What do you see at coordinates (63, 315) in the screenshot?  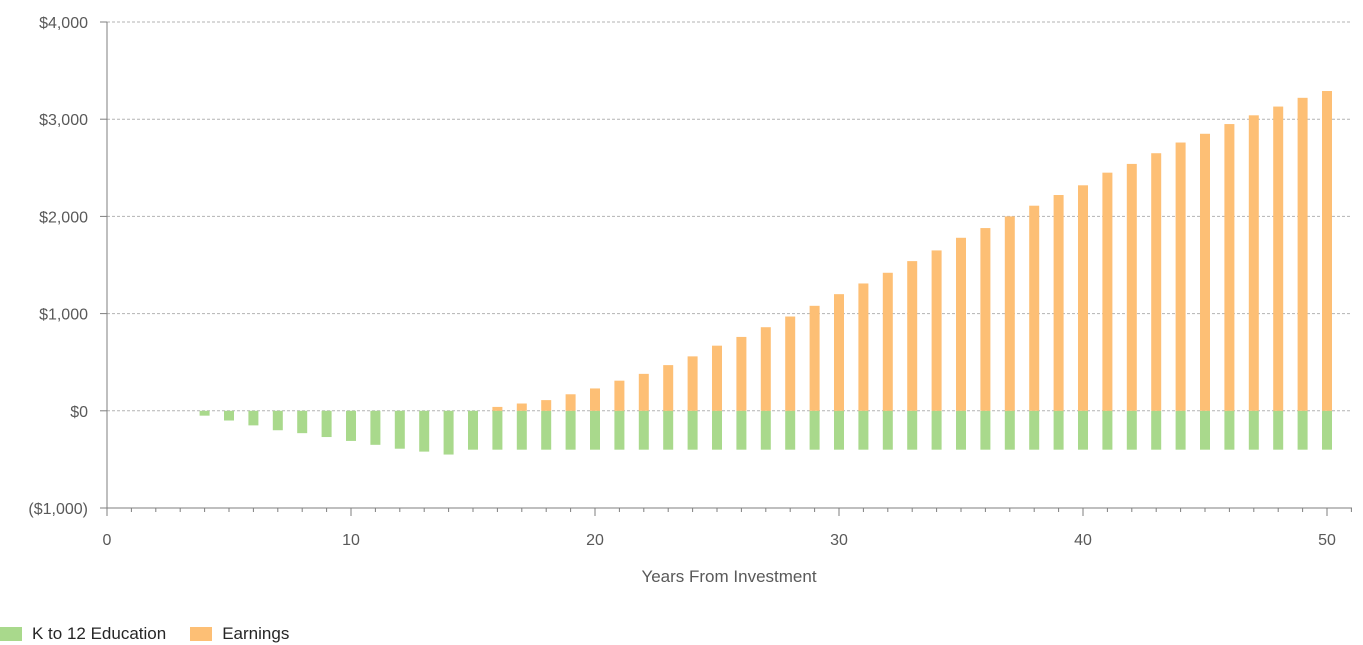 I see `y-tick-label: $1,000` at bounding box center [63, 315].